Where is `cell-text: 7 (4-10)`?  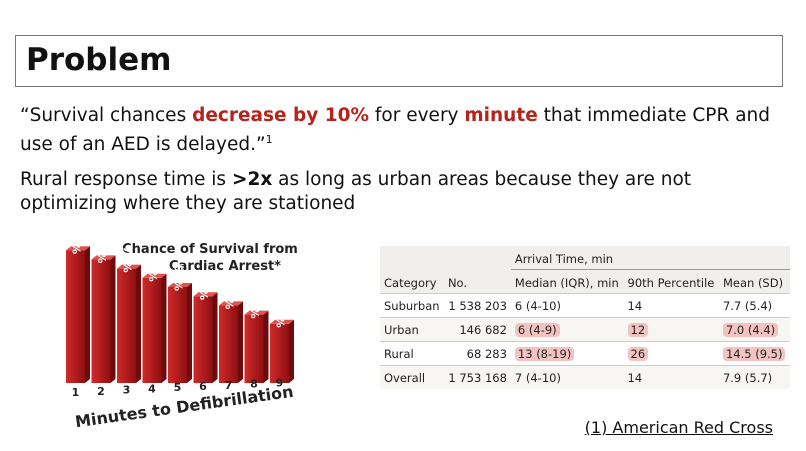 cell-text: 7 (4-10) is located at coordinates (537, 377).